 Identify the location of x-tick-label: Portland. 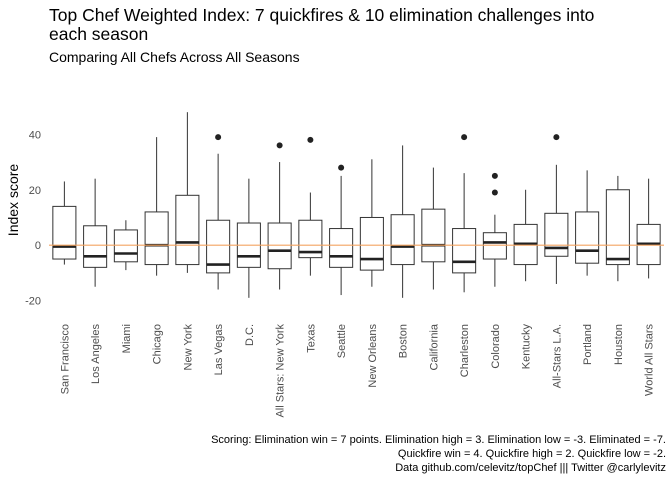
(588, 344).